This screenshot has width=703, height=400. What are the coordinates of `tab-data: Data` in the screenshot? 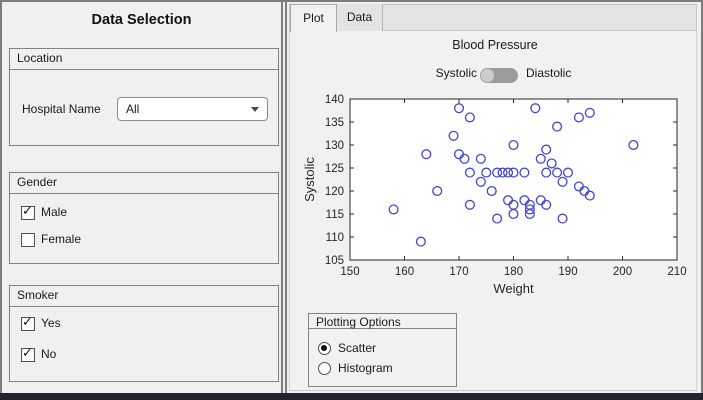 It's located at (360, 17).